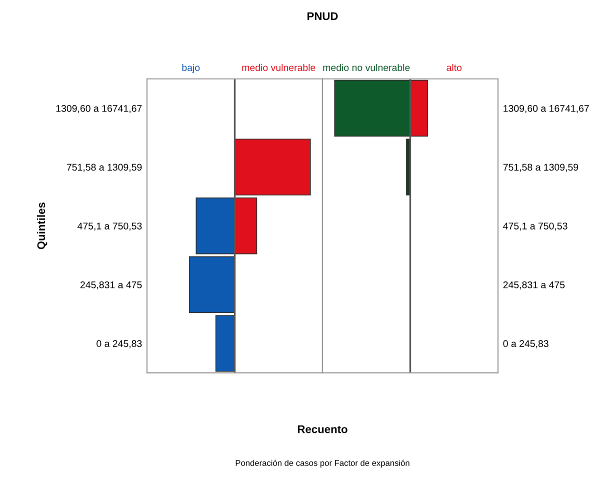 The image size is (600, 478). What do you see at coordinates (279, 68) in the screenshot?
I see `text: medio vulnerable` at bounding box center [279, 68].